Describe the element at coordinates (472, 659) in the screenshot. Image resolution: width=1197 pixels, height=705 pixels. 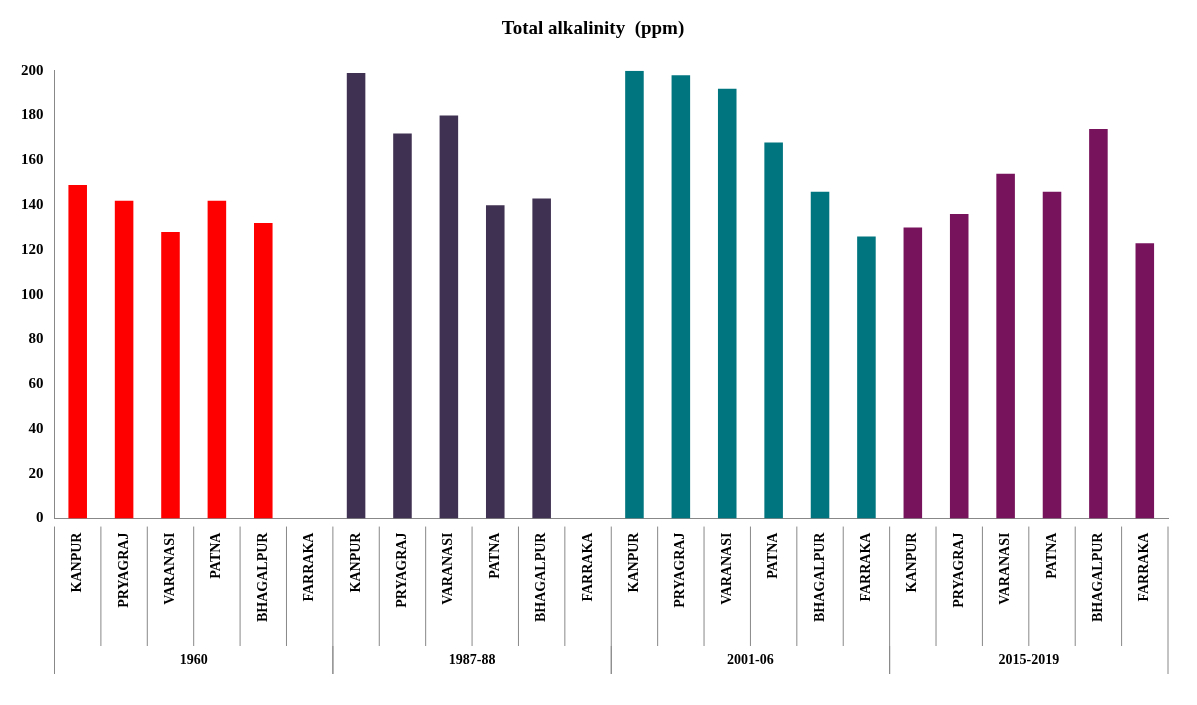
I see `text: 1987-88` at that location.